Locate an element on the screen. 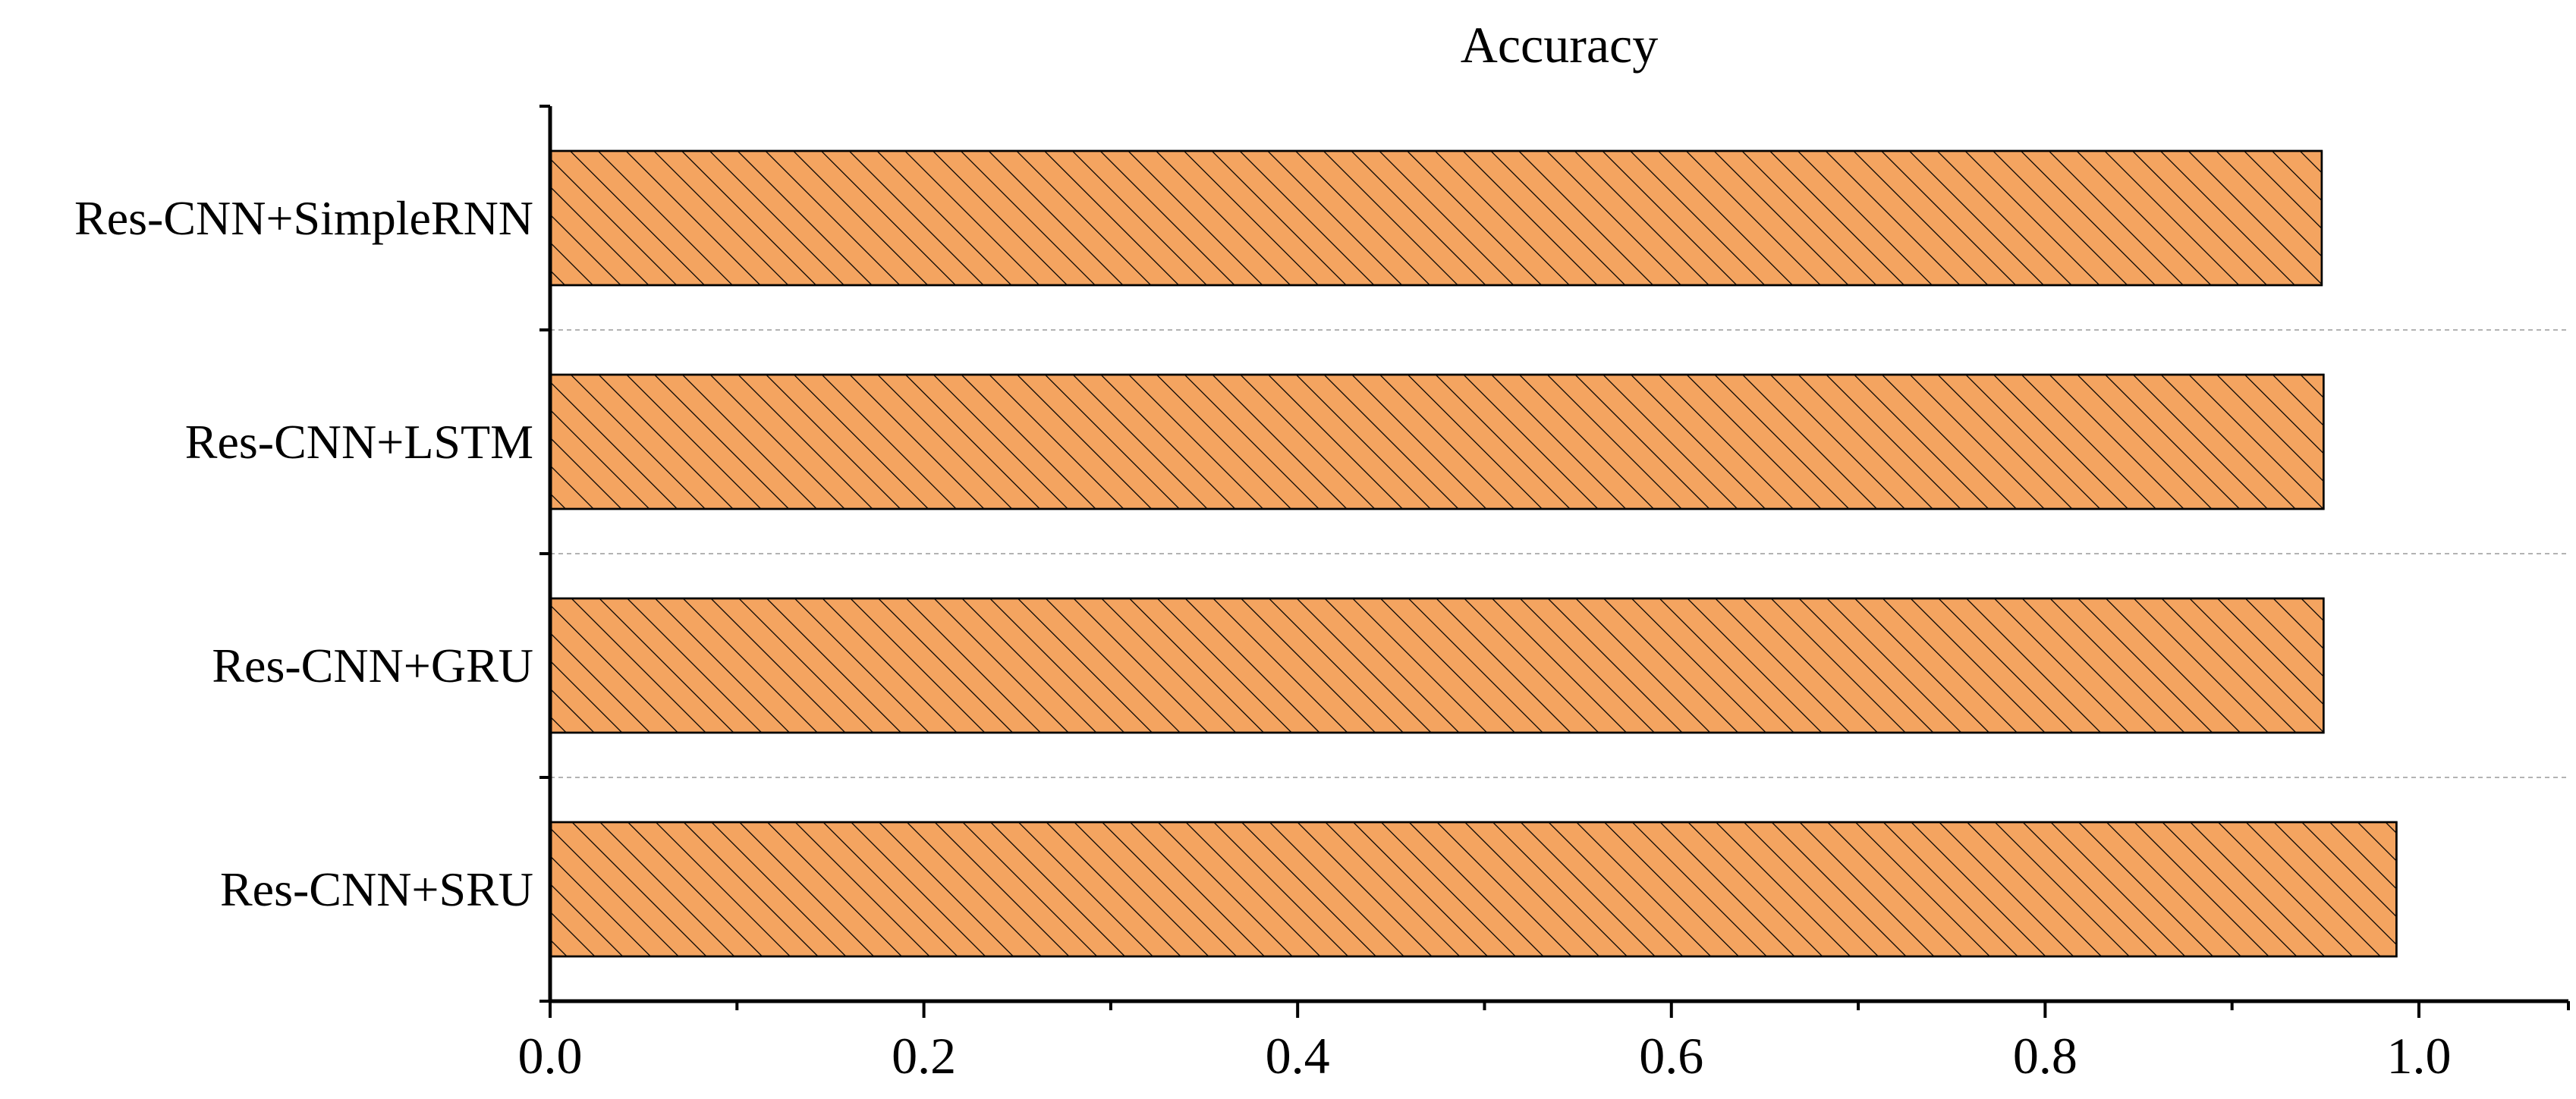 Image resolution: width=2576 pixels, height=1099 pixels. x-tick-label: 1.0 is located at coordinates (2418, 1056).